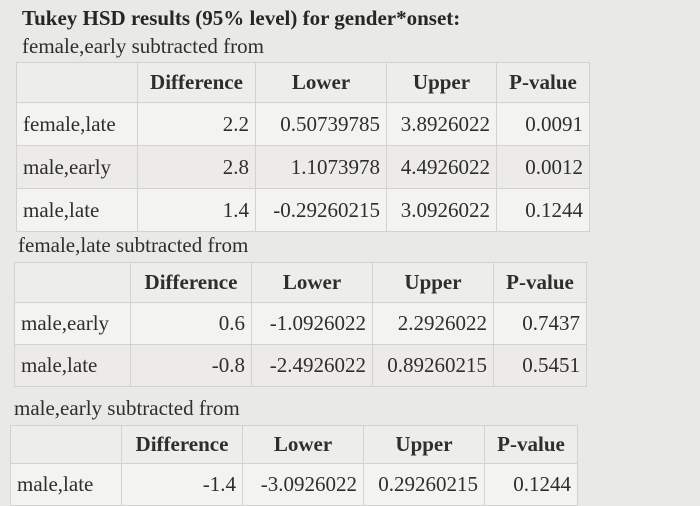 The image size is (700, 506). What do you see at coordinates (424, 484) in the screenshot?
I see `upper-cell: 0.29260215` at bounding box center [424, 484].